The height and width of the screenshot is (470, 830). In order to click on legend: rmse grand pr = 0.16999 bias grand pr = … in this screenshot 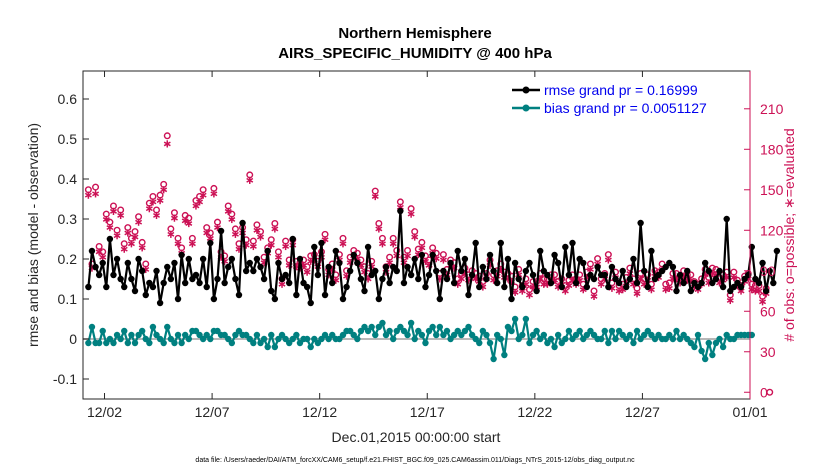, I will do `click(625, 98)`.